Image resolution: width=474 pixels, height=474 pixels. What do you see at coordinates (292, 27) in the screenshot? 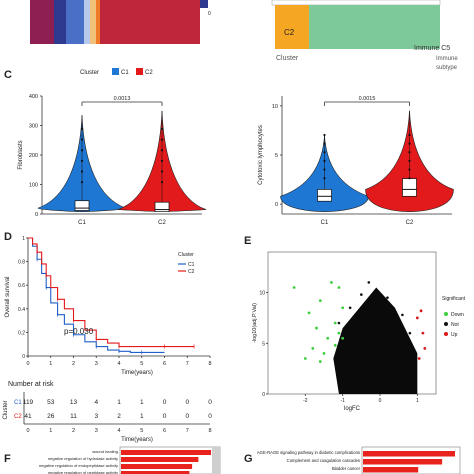
I see `cluster-block` at bounding box center [292, 27].